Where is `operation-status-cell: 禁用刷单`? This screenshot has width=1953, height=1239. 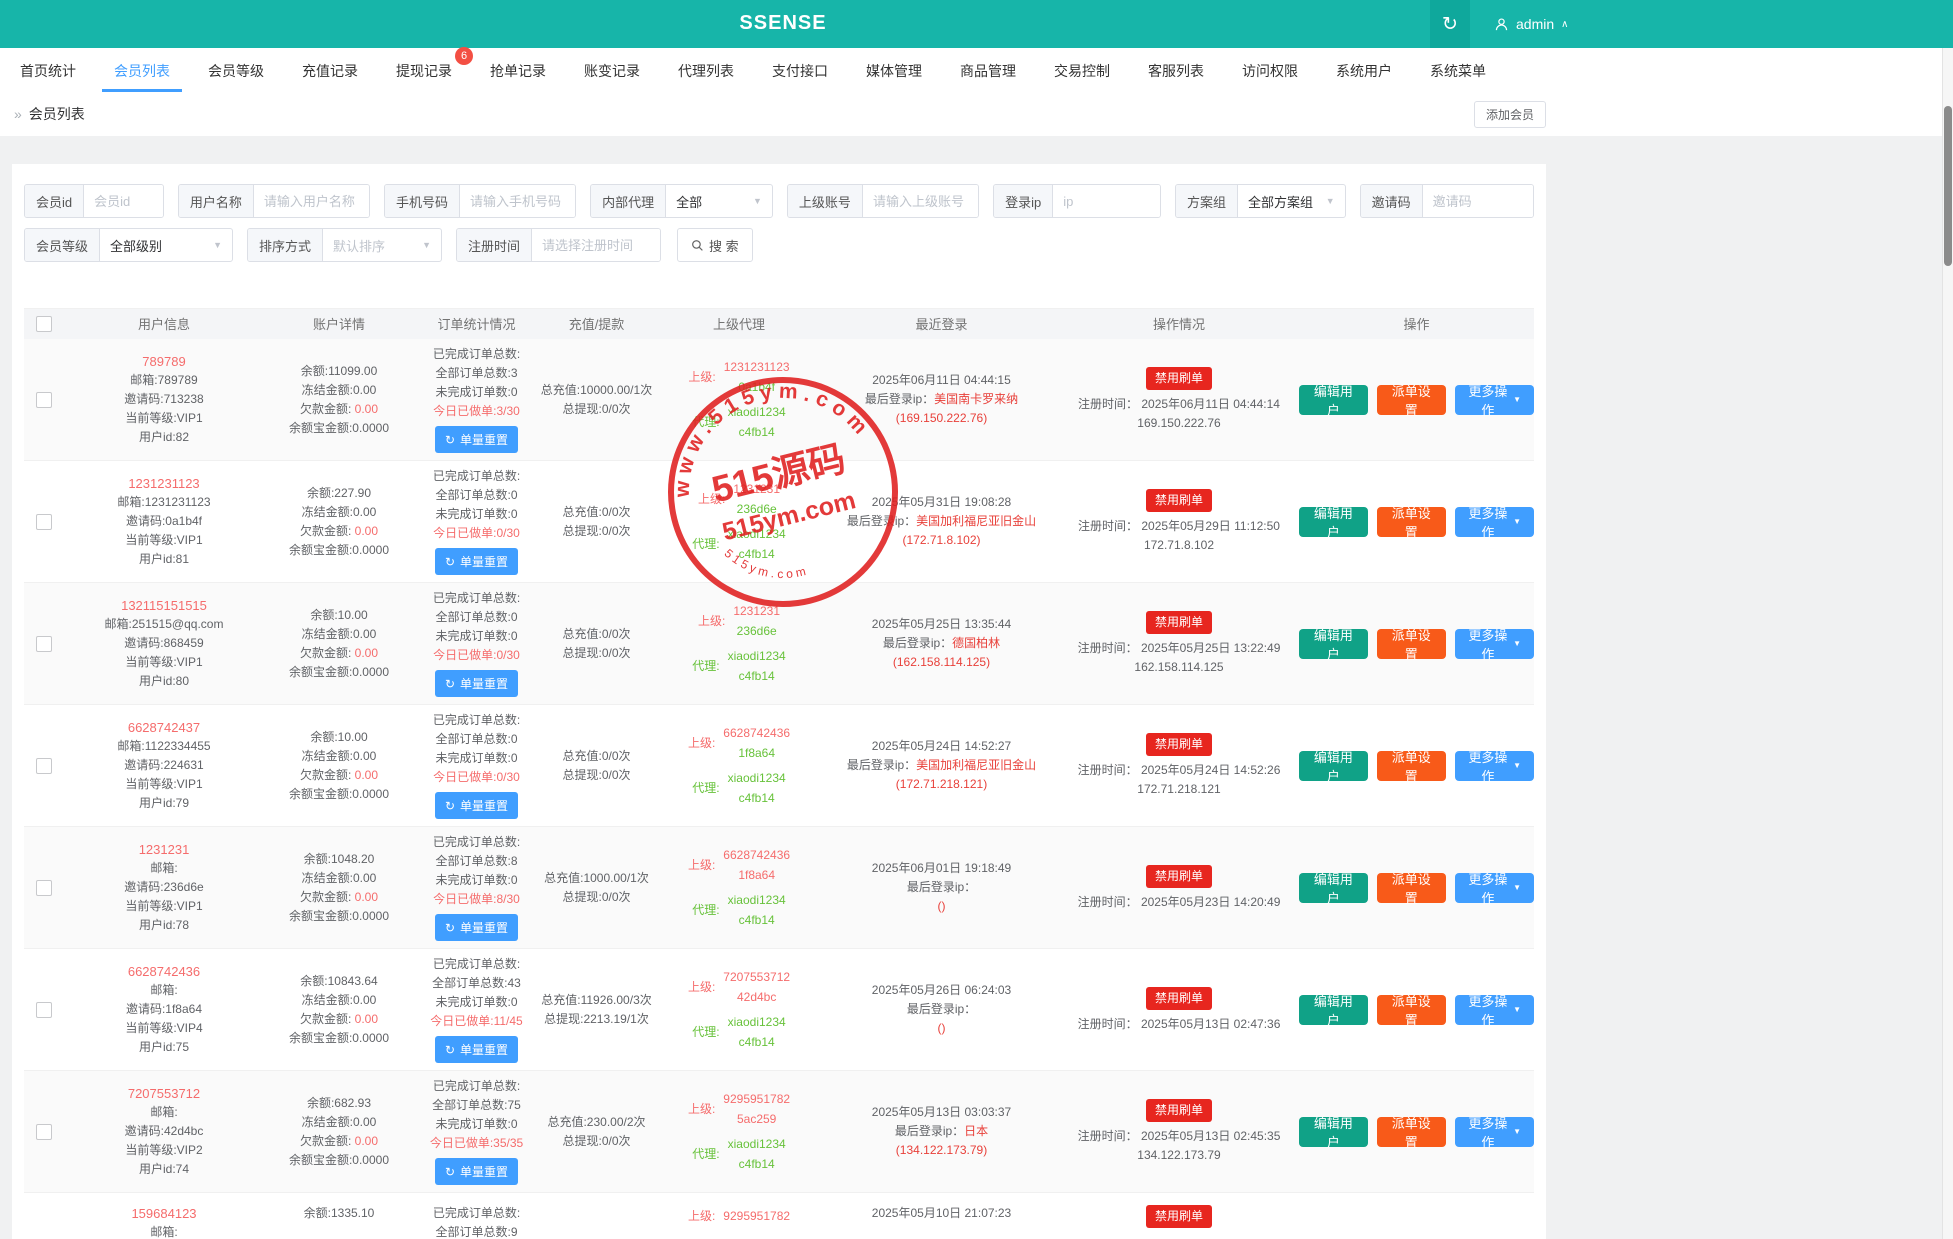 operation-status-cell: 禁用刷单 is located at coordinates (1179, 1216).